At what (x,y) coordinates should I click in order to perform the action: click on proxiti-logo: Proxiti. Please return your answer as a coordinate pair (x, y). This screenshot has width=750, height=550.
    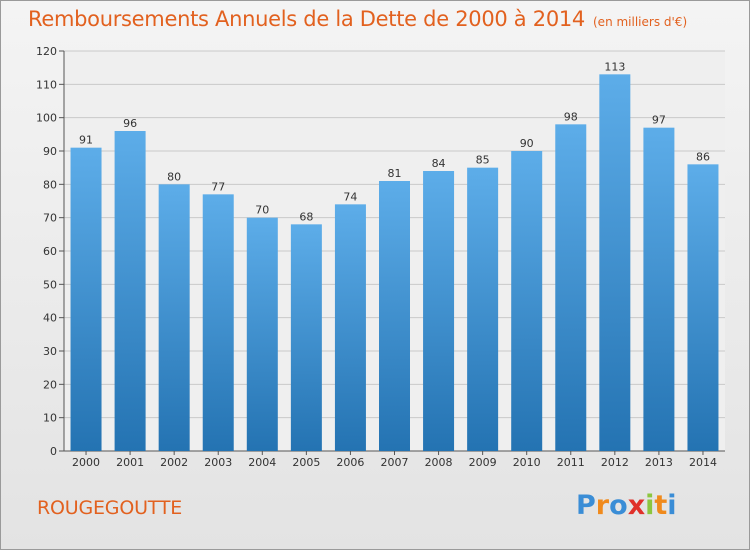
    Looking at the image, I should click on (626, 505).